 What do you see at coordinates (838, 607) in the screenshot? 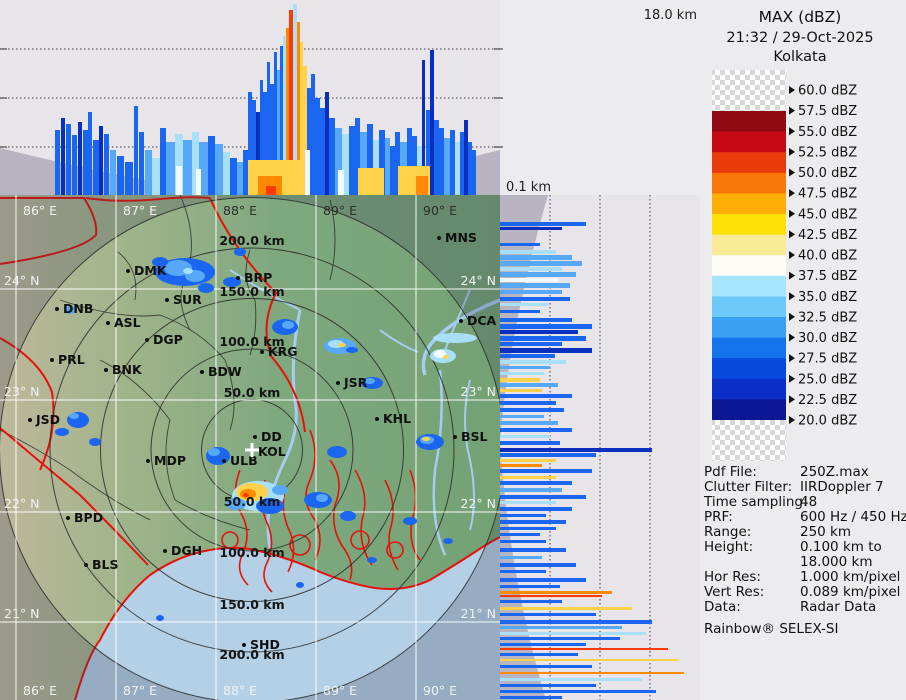
I see `metadata-value: Radar Data` at bounding box center [838, 607].